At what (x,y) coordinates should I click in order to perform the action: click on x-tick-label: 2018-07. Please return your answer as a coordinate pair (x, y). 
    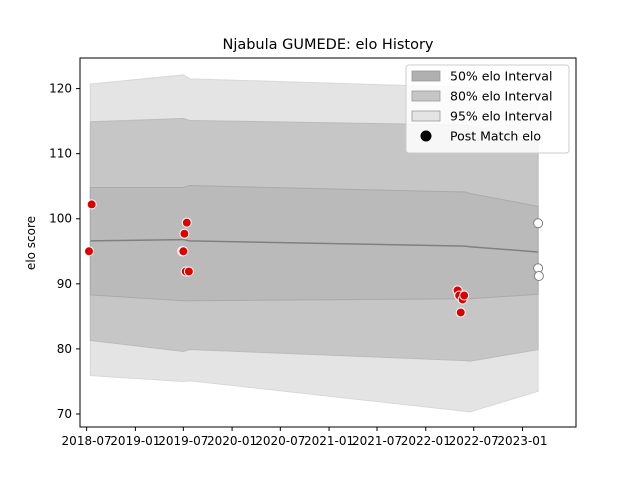
    Looking at the image, I should click on (87, 441).